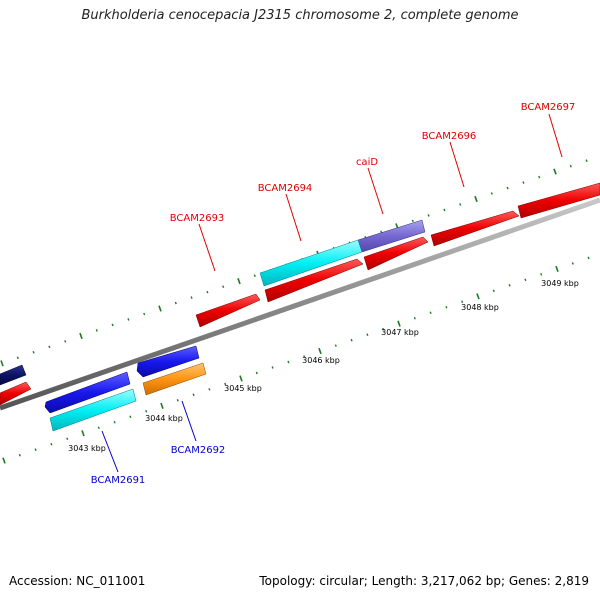 Image resolution: width=600 pixels, height=600 pixels. What do you see at coordinates (189, 421) in the screenshot?
I see `callout-line-bcam2692` at bounding box center [189, 421].